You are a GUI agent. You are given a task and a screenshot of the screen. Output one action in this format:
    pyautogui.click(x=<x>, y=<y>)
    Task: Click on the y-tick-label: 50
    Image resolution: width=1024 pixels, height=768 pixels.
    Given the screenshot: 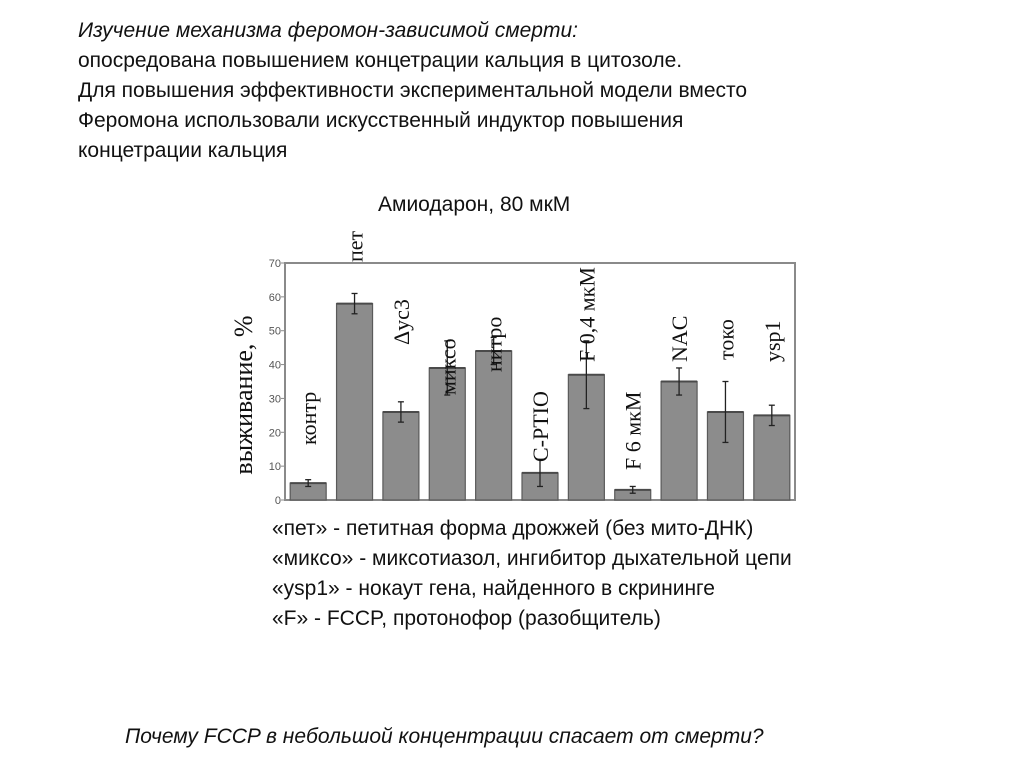 What is the action you would take?
    pyautogui.click(x=275, y=332)
    